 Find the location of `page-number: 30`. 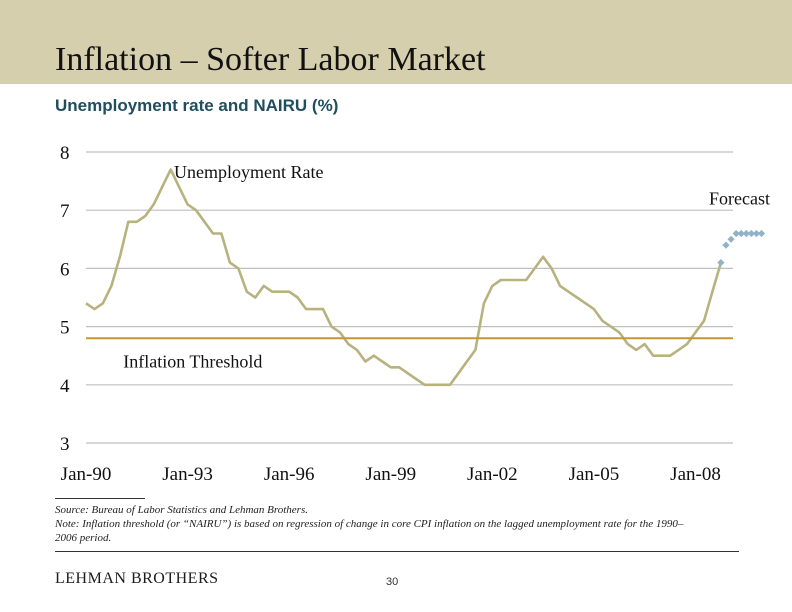

page-number: 30 is located at coordinates (392, 582).